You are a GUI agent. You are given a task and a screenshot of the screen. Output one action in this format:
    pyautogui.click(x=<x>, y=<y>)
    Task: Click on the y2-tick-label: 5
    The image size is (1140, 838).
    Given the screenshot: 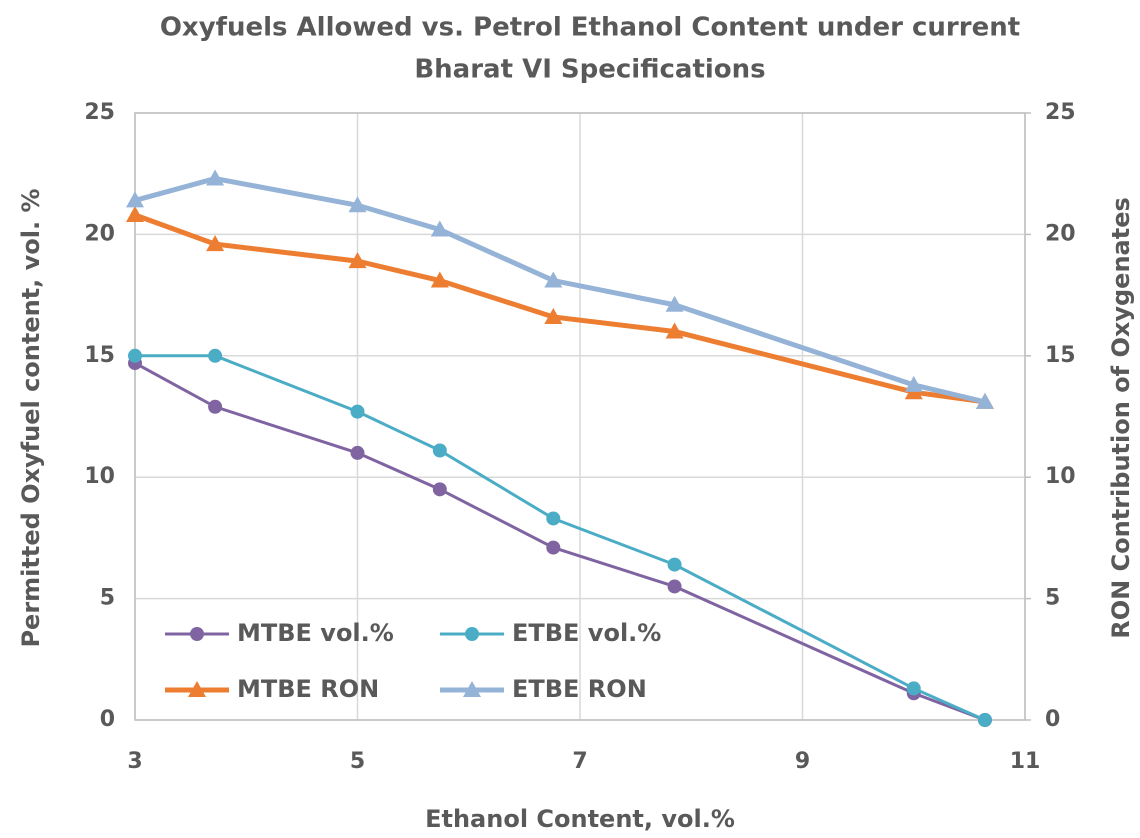 What is the action you would take?
    pyautogui.click(x=1052, y=598)
    